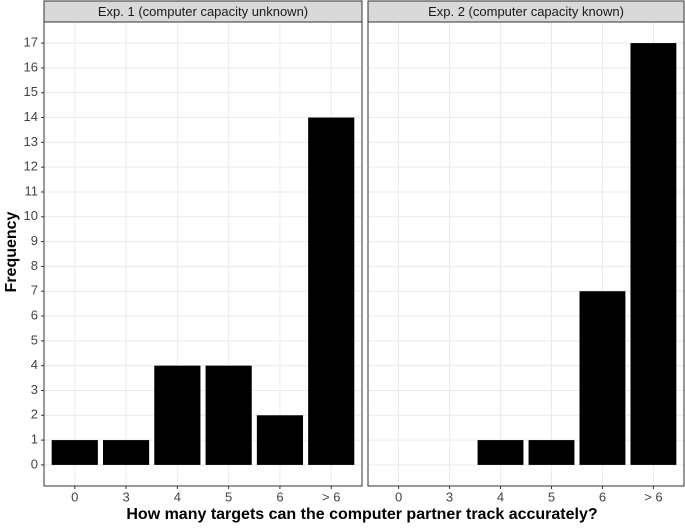  What do you see at coordinates (34, 314) in the screenshot?
I see `y-tick-label: 6` at bounding box center [34, 314].